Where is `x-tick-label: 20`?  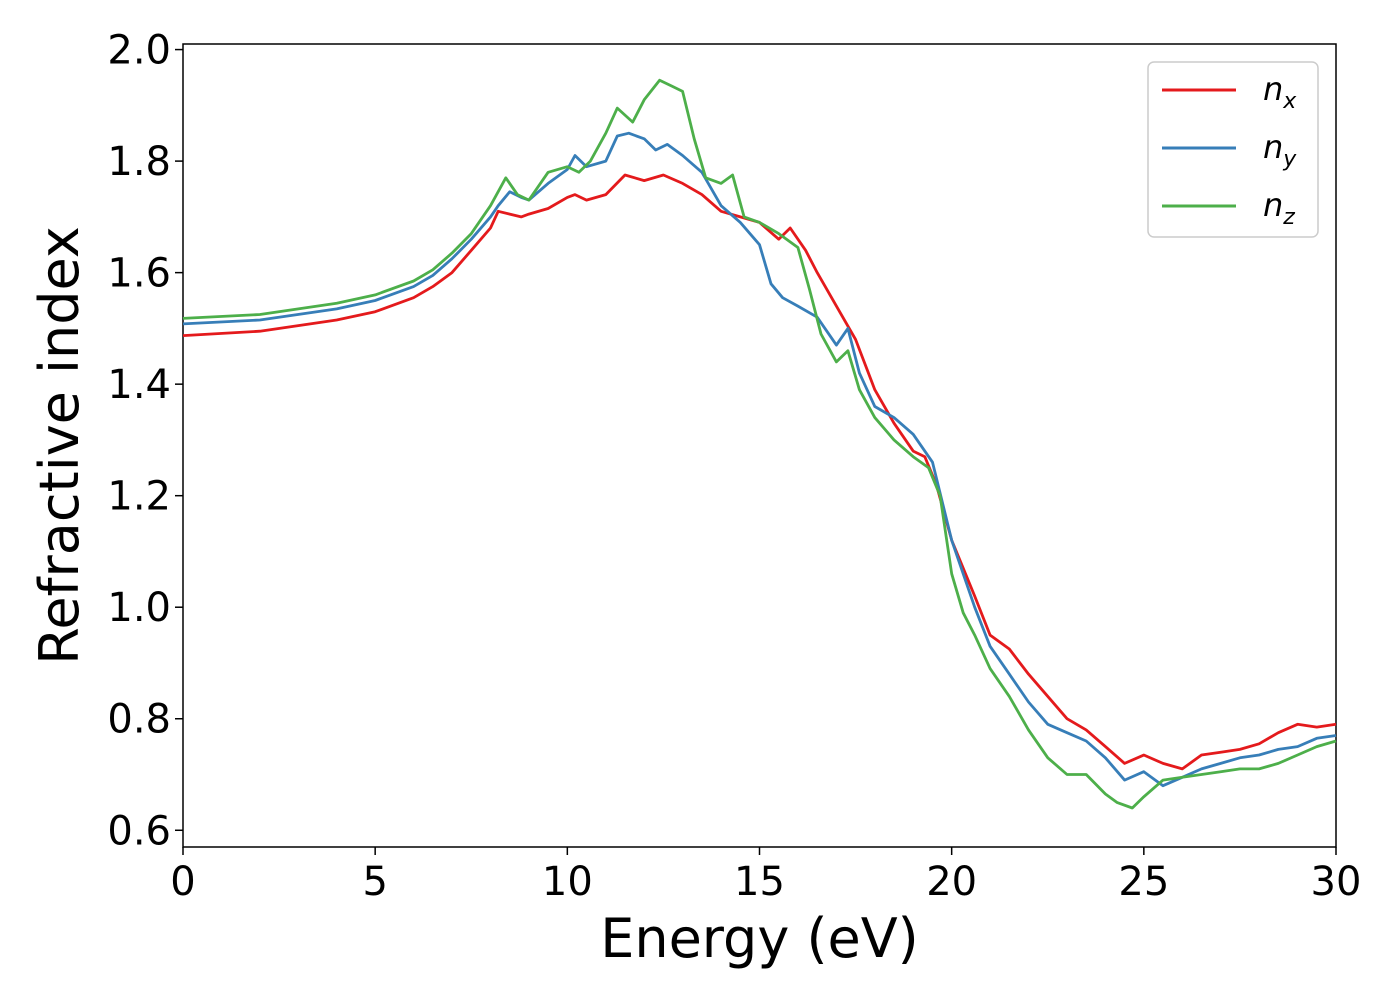
x-tick-label: 20 is located at coordinates (951, 882).